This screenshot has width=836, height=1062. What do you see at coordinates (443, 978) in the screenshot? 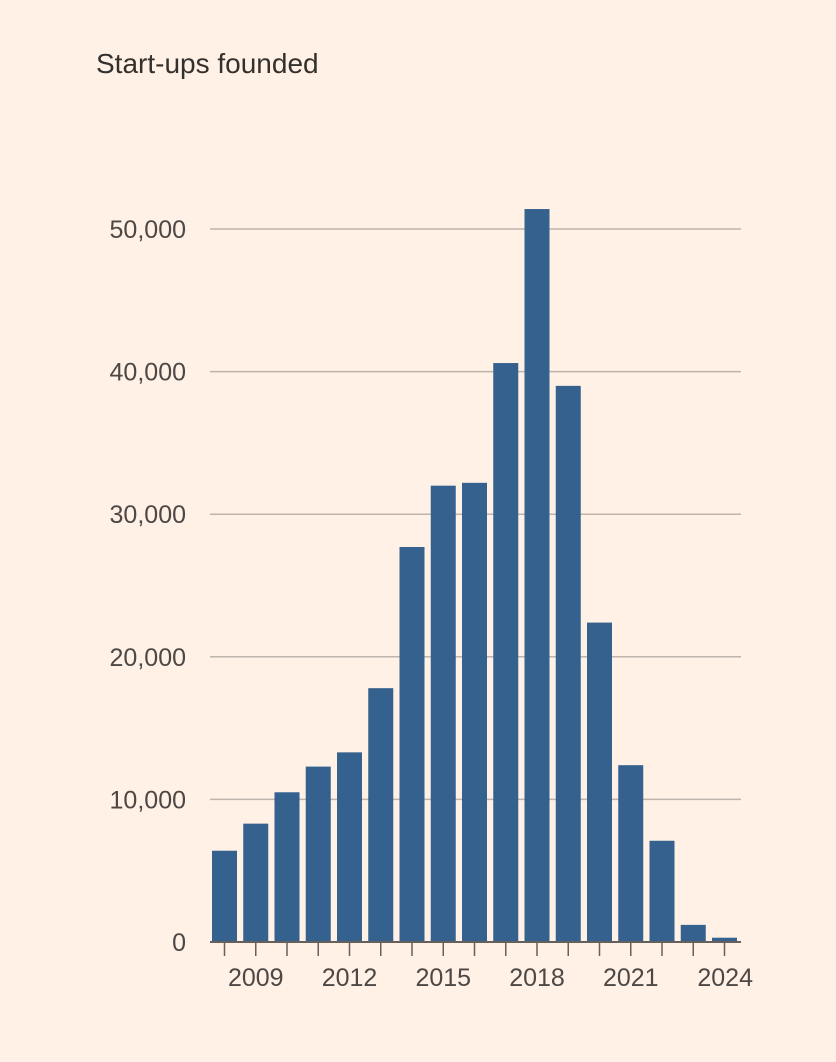
I see `x-tick-label-2015: 2015` at bounding box center [443, 978].